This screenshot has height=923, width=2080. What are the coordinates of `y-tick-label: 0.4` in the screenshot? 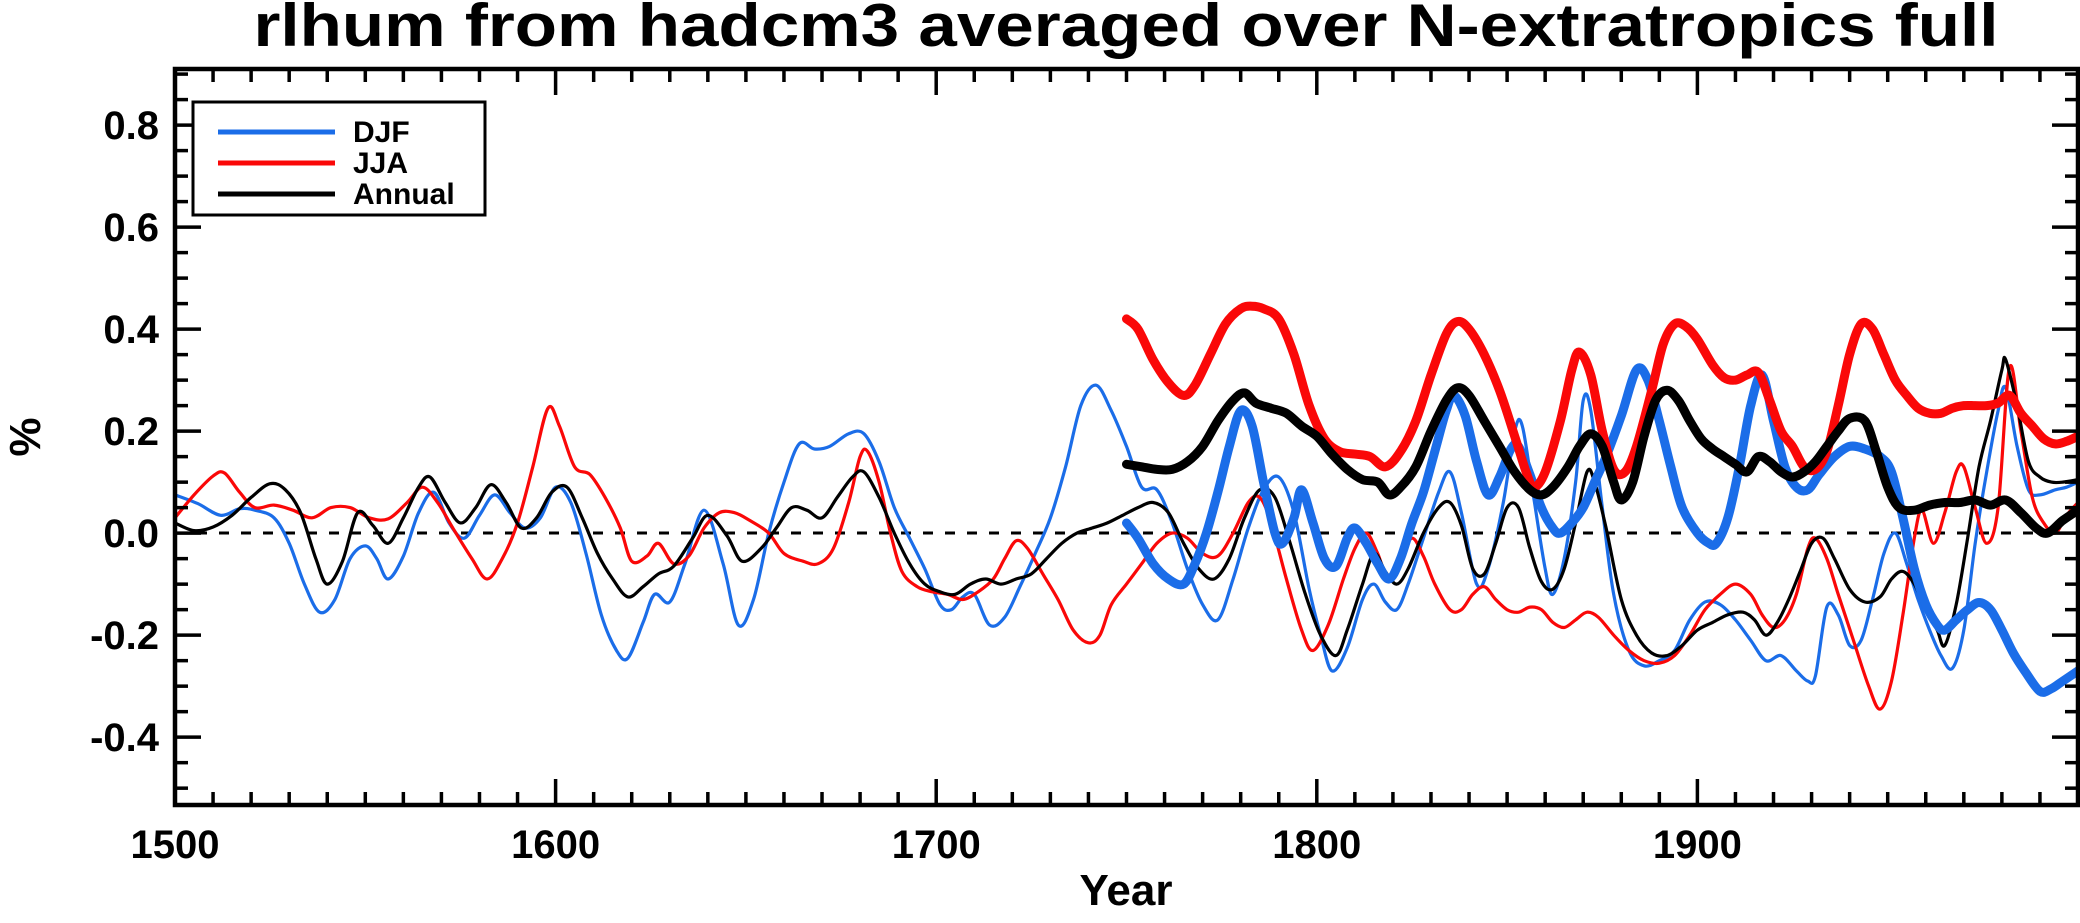 It's located at (131, 330).